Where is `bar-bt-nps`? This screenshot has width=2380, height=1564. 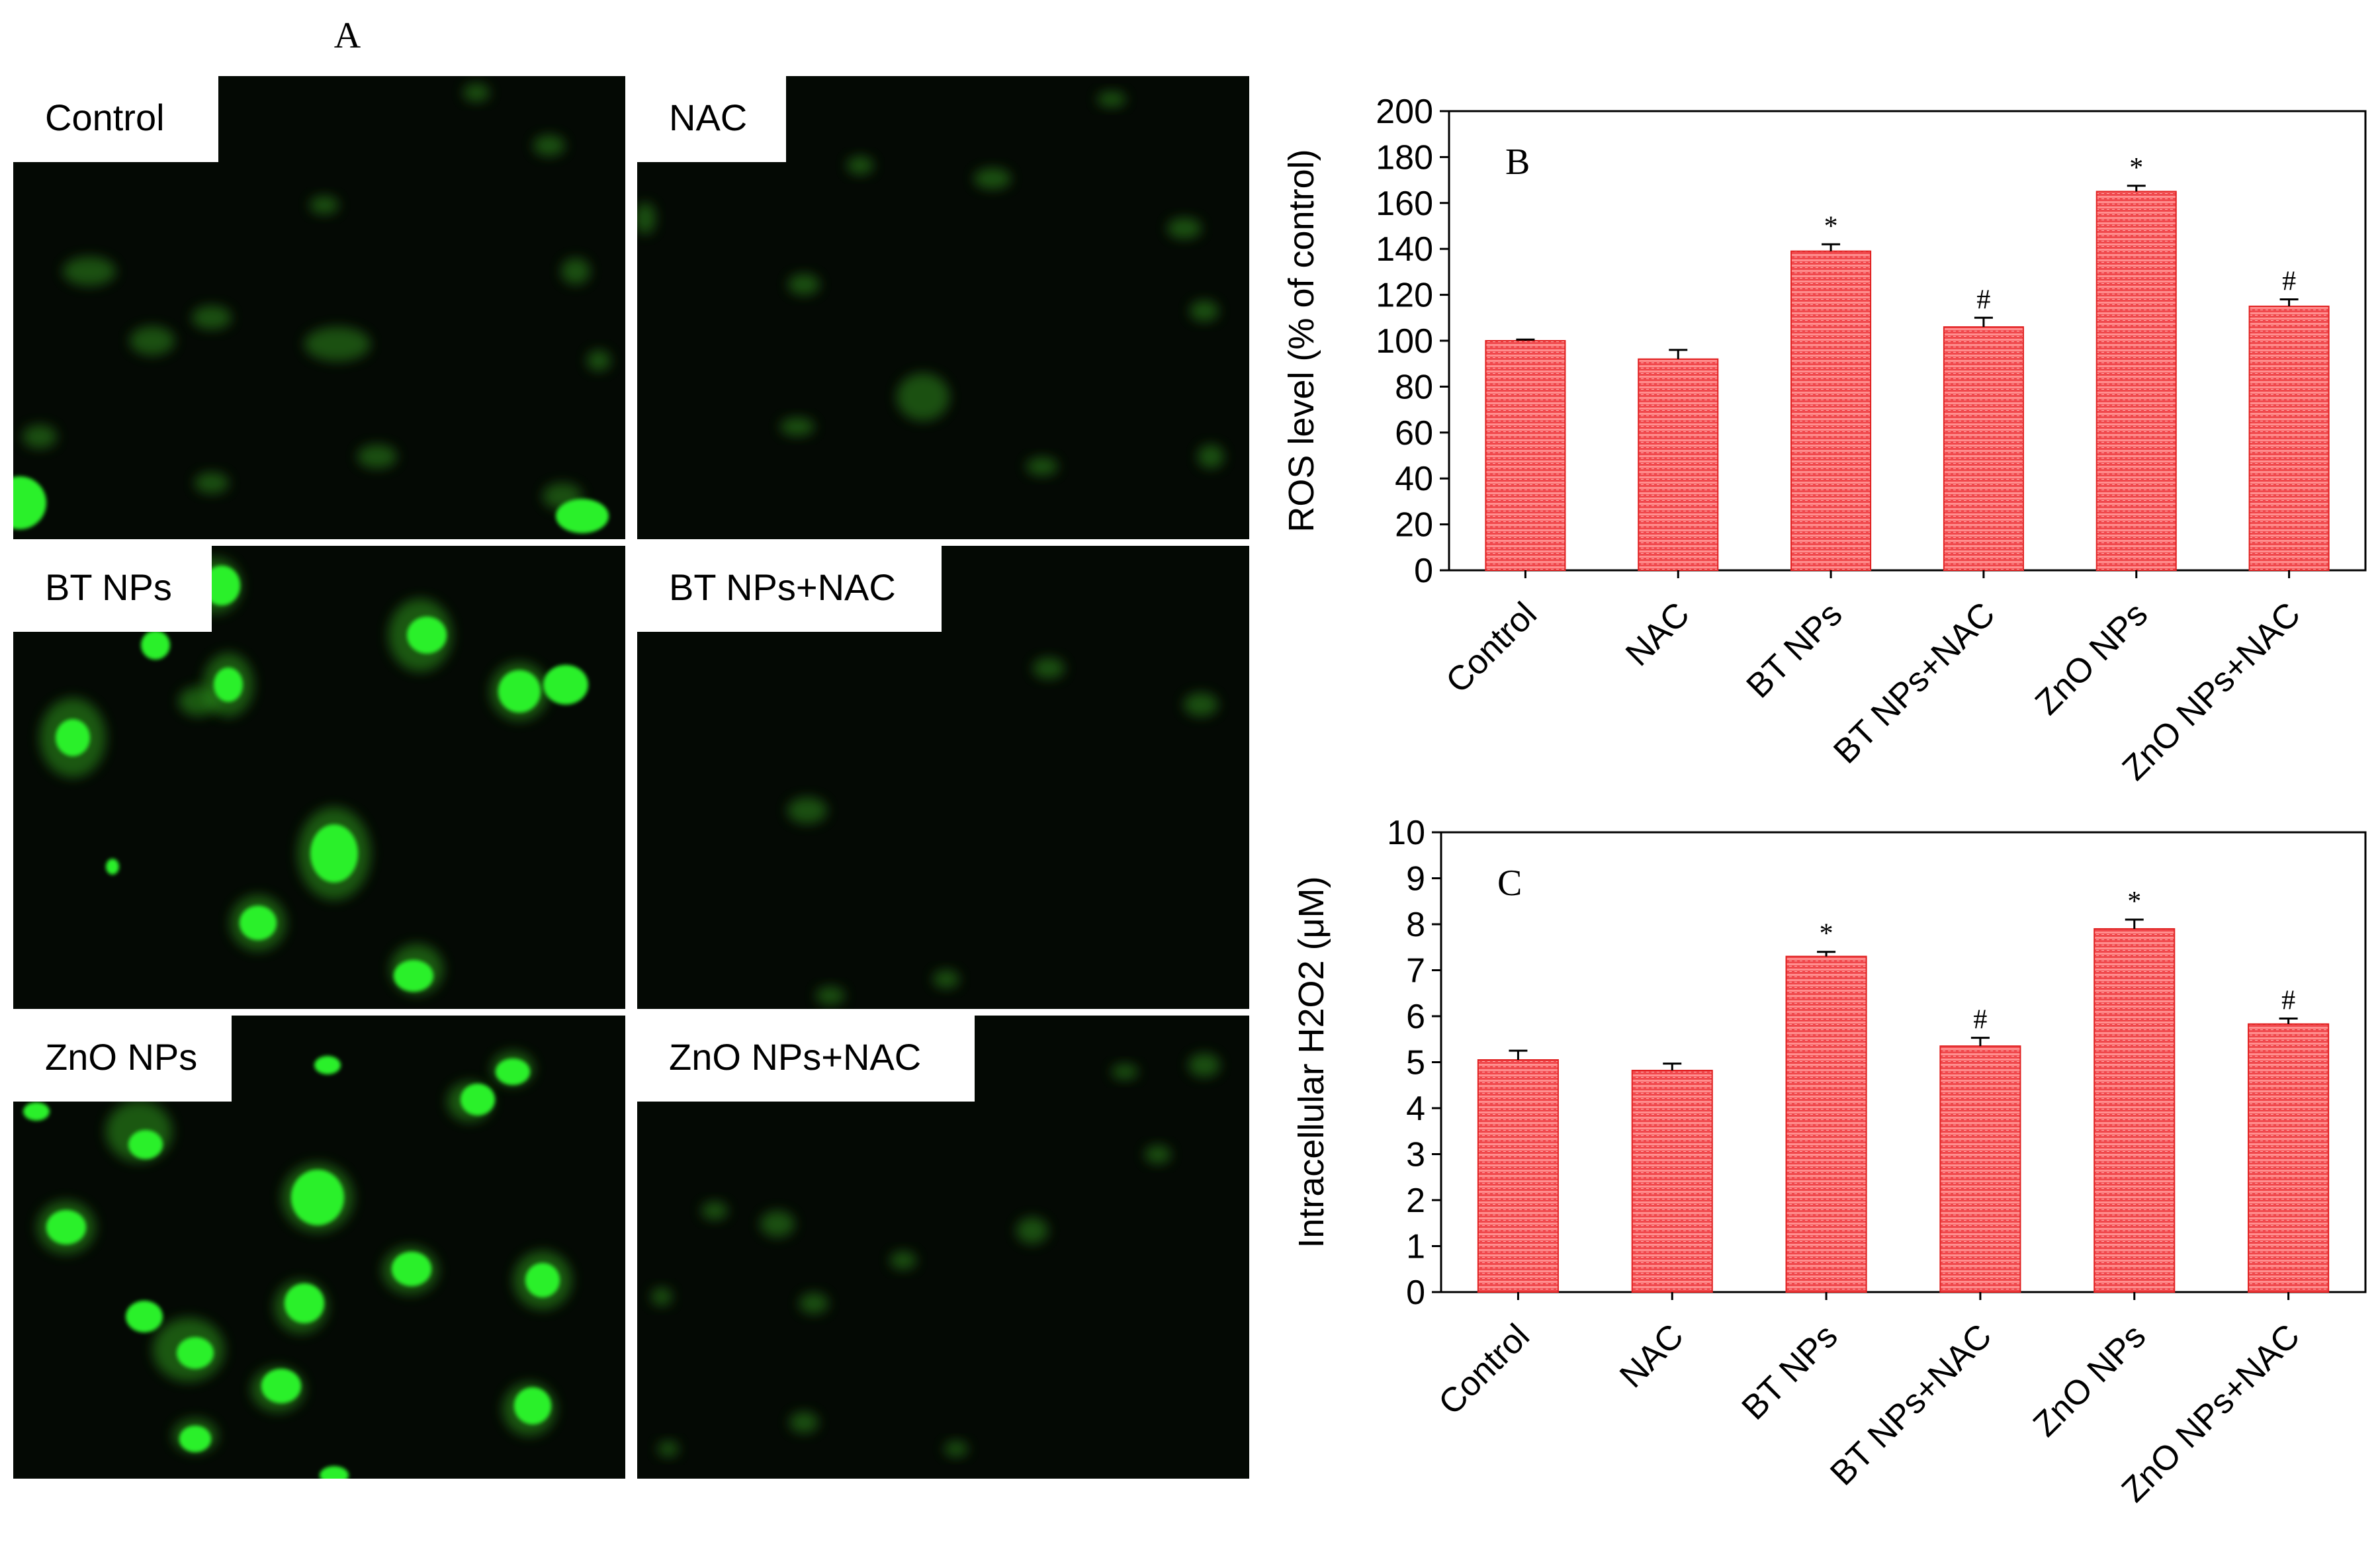 bar-bt-nps is located at coordinates (1826, 1124).